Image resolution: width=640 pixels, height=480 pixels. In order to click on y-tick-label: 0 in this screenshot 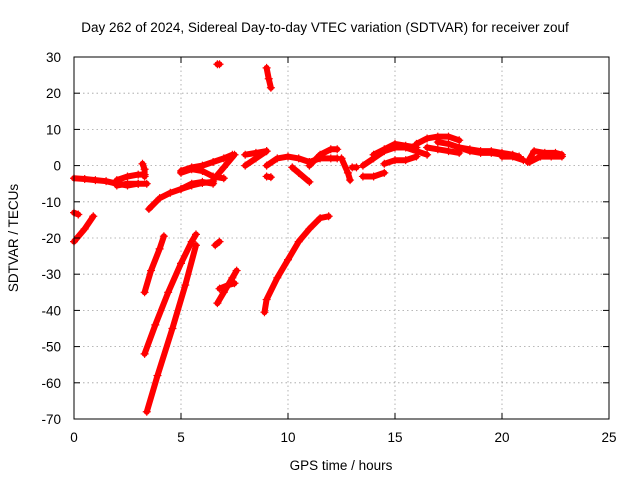, I will do `click(57, 166)`.